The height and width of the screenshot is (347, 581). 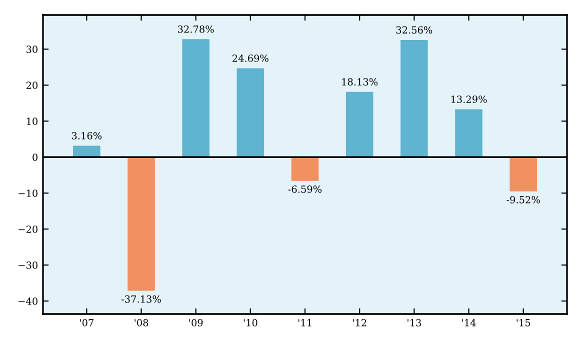 What do you see at coordinates (360, 82) in the screenshot?
I see `data-label: 18.13%` at bounding box center [360, 82].